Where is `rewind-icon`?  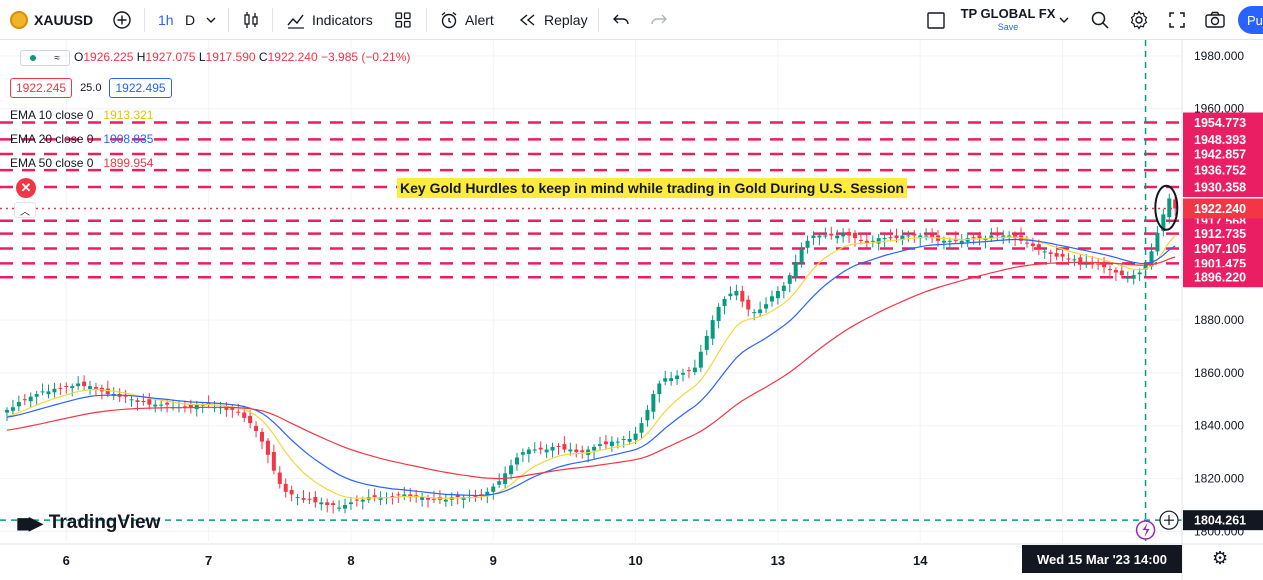
rewind-icon is located at coordinates (528, 20).